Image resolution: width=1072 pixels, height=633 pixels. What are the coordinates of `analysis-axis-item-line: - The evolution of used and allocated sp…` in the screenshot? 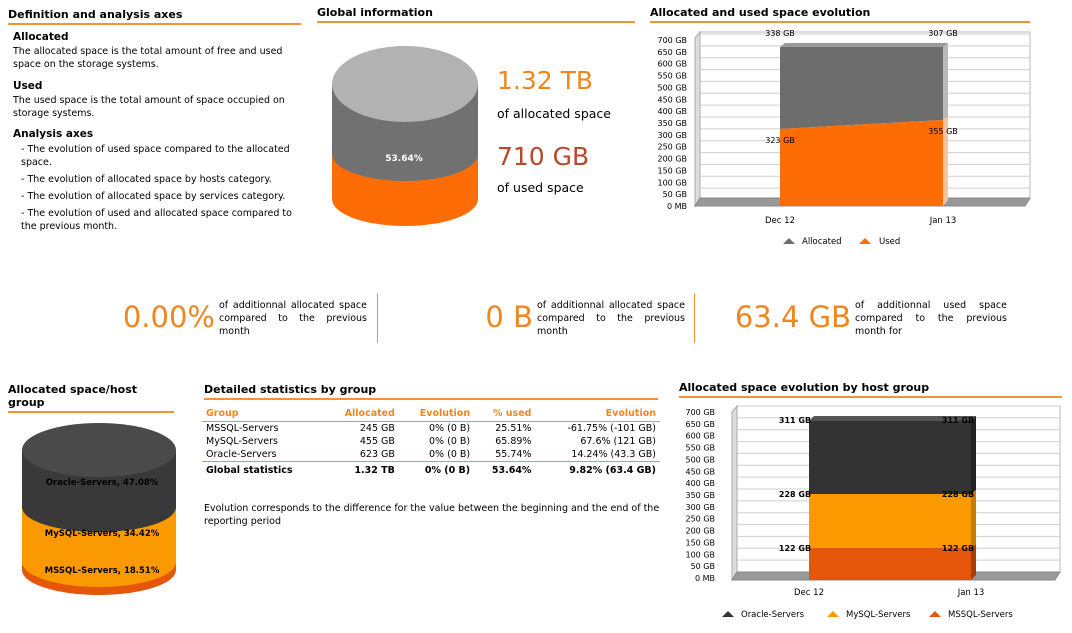 It's located at (156, 213).